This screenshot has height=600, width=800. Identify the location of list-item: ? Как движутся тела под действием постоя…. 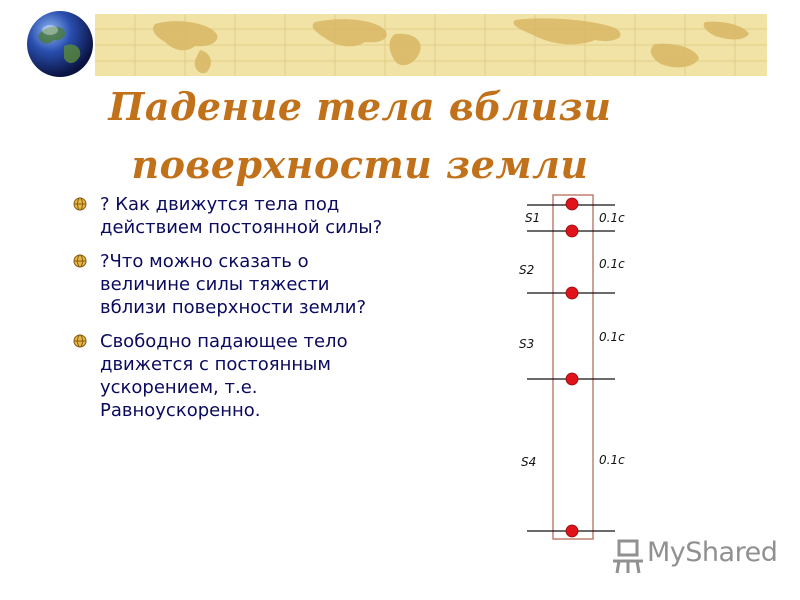
(235, 216).